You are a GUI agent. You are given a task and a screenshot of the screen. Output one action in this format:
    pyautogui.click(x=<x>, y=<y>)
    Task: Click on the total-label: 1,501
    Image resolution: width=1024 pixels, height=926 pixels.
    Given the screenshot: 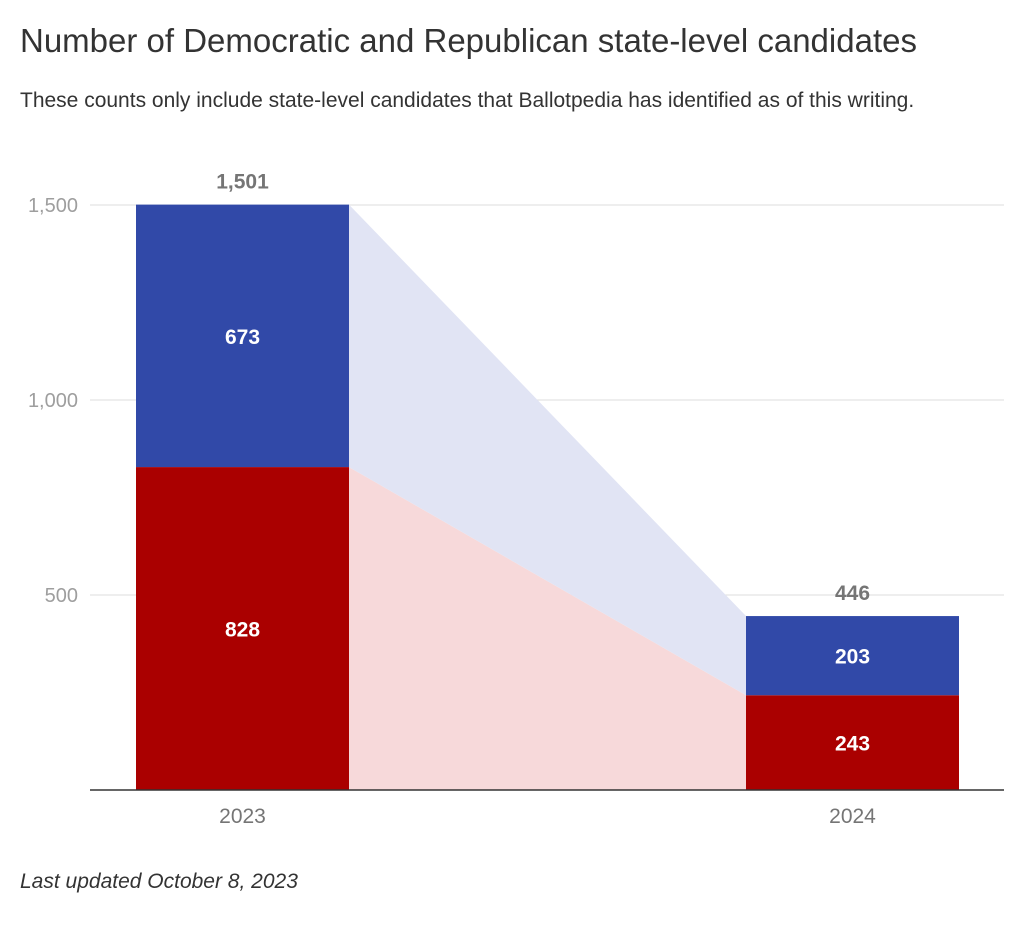 What is the action you would take?
    pyautogui.click(x=242, y=182)
    